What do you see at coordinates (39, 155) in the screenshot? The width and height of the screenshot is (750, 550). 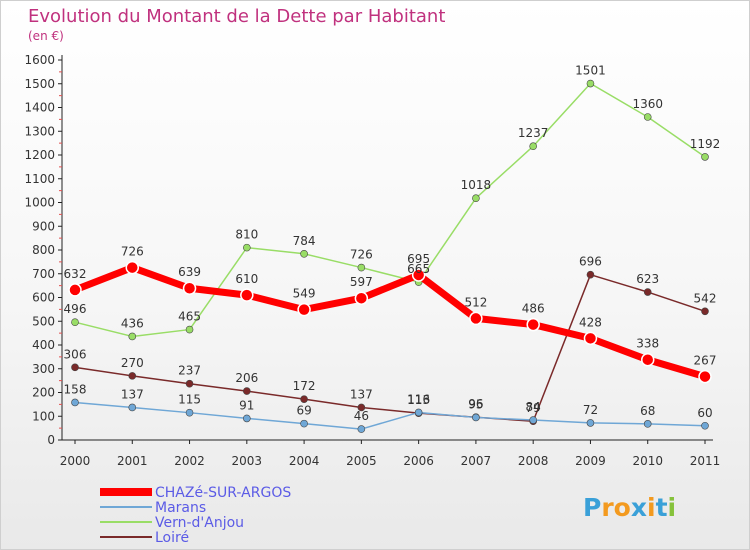 I see `y-tick-label: 1200` at bounding box center [39, 155].